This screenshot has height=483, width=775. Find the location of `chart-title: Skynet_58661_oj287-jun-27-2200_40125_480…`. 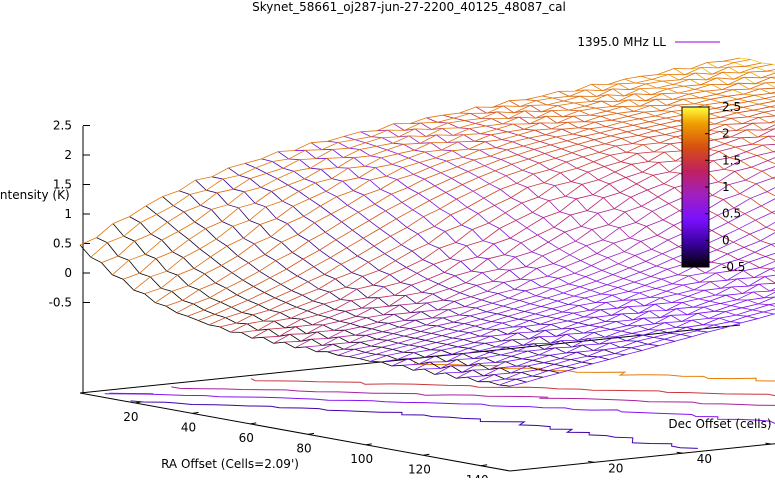

chart-title: Skynet_58661_oj287-jun-27-2200_40125_480… is located at coordinates (409, 7).